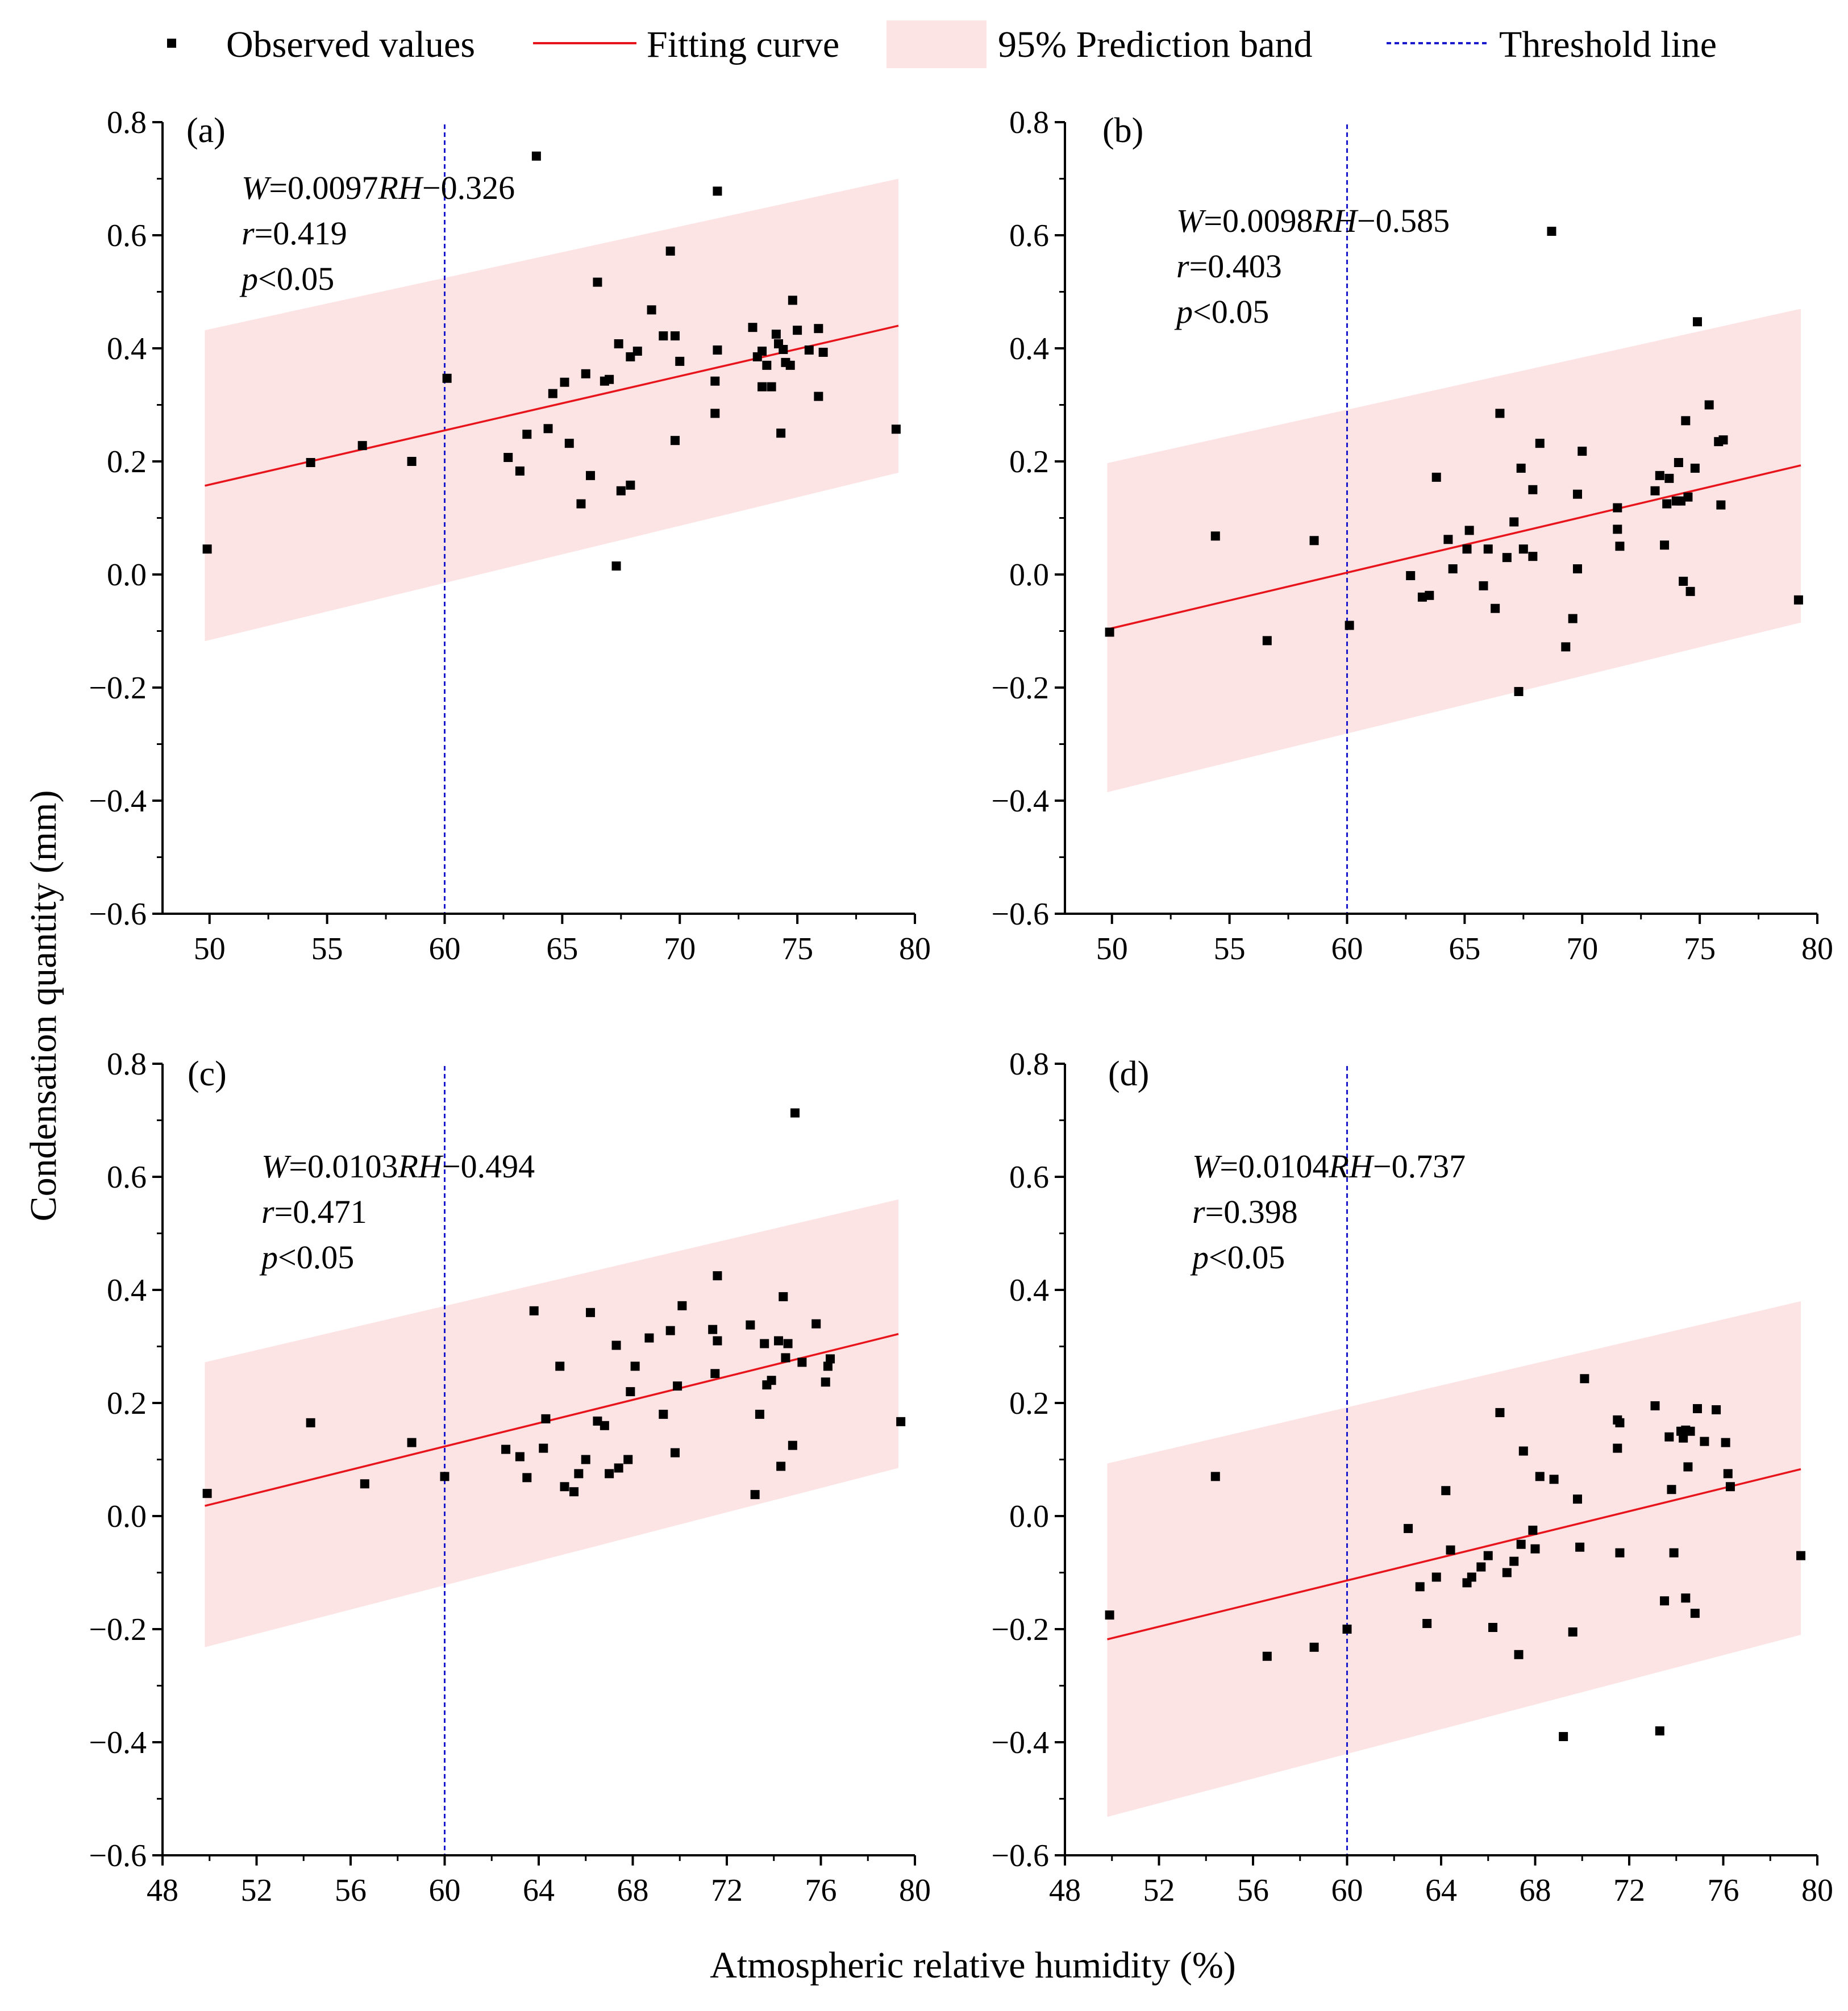 The image size is (1848, 2011). Describe the element at coordinates (314, 1211) in the screenshot. I see `correlation-r: r=0.471` at that location.